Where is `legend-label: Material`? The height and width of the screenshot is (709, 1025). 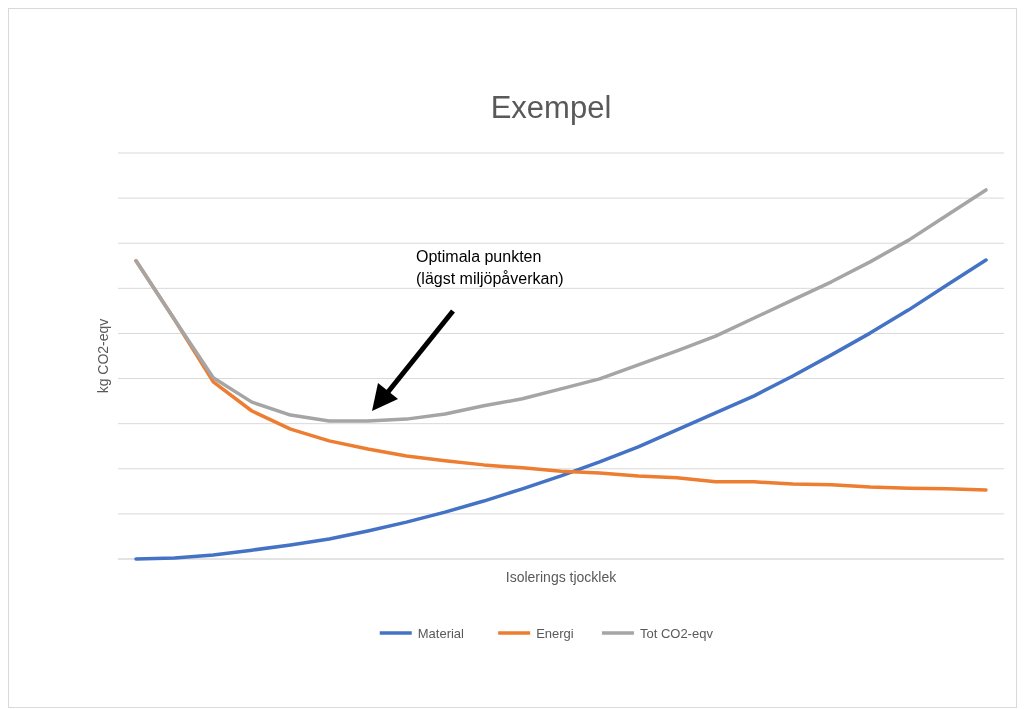
legend-label: Material is located at coordinates (441, 633).